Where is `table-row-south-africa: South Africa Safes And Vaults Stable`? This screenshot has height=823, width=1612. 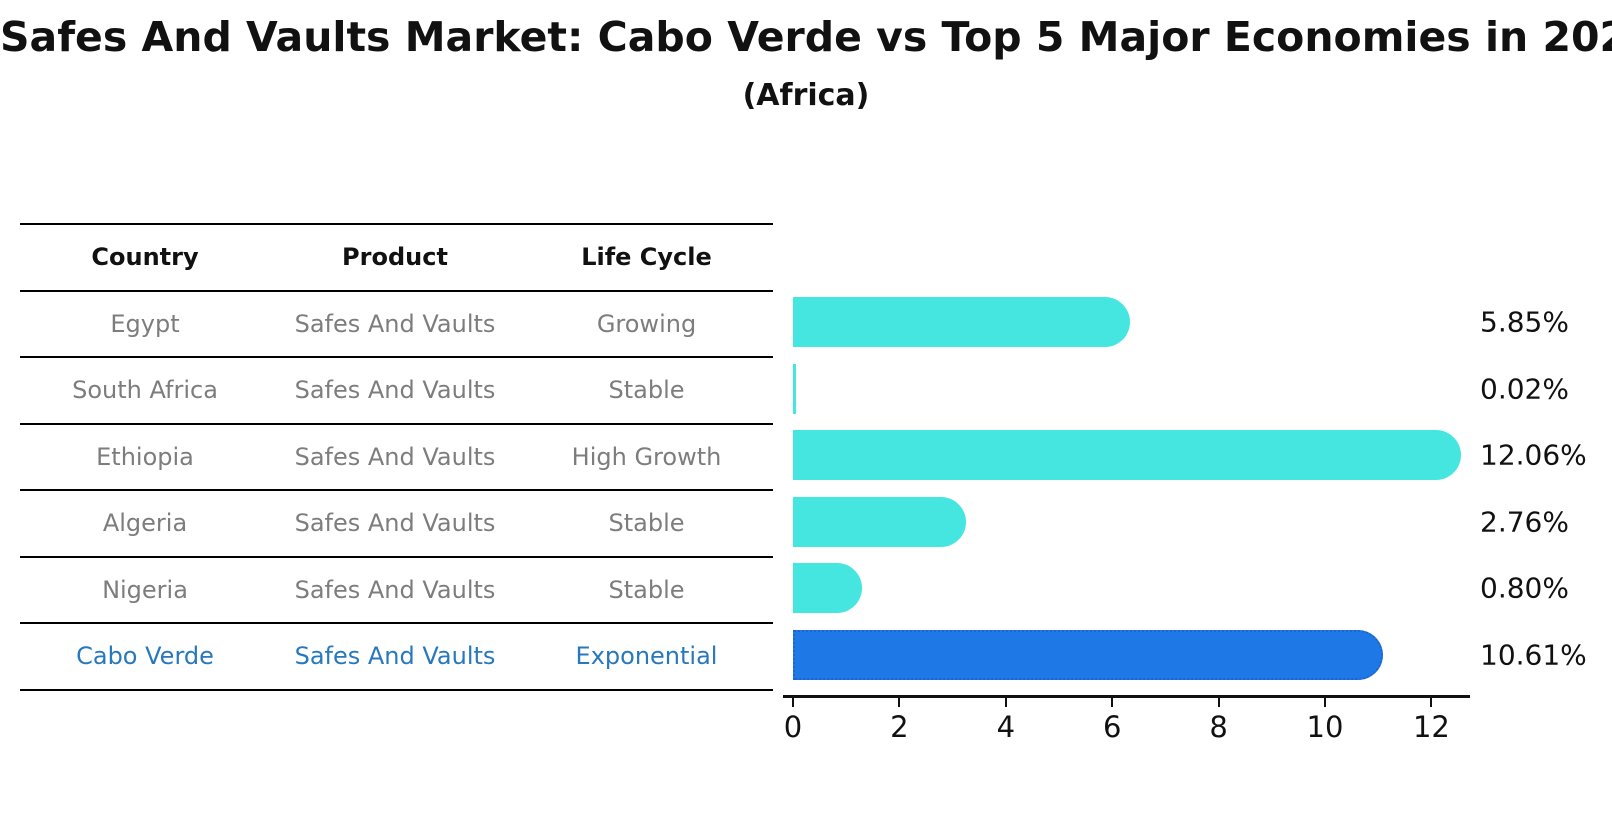
table-row-south-africa: South Africa Safes And Vaults Stable is located at coordinates (396, 391).